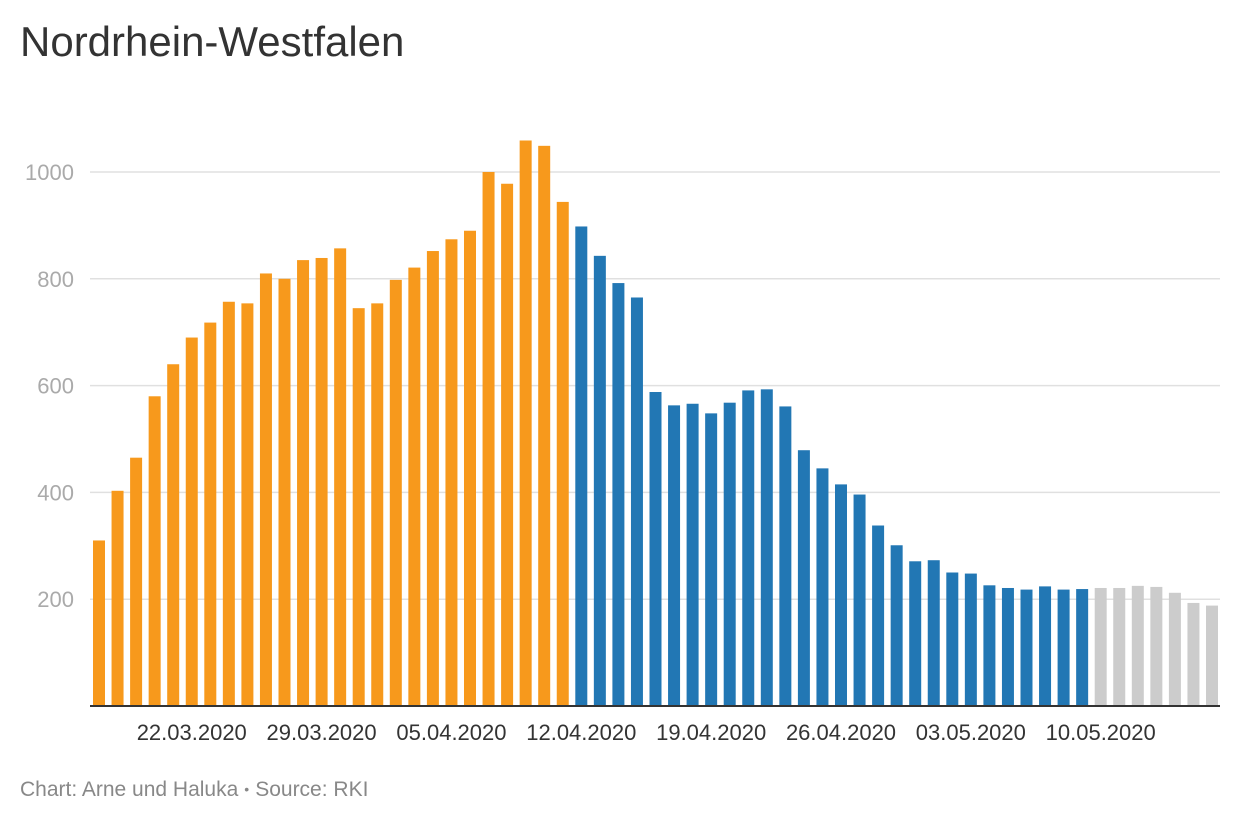 The width and height of the screenshot is (1240, 840). I want to click on y-tick-label: 800, so click(55, 279).